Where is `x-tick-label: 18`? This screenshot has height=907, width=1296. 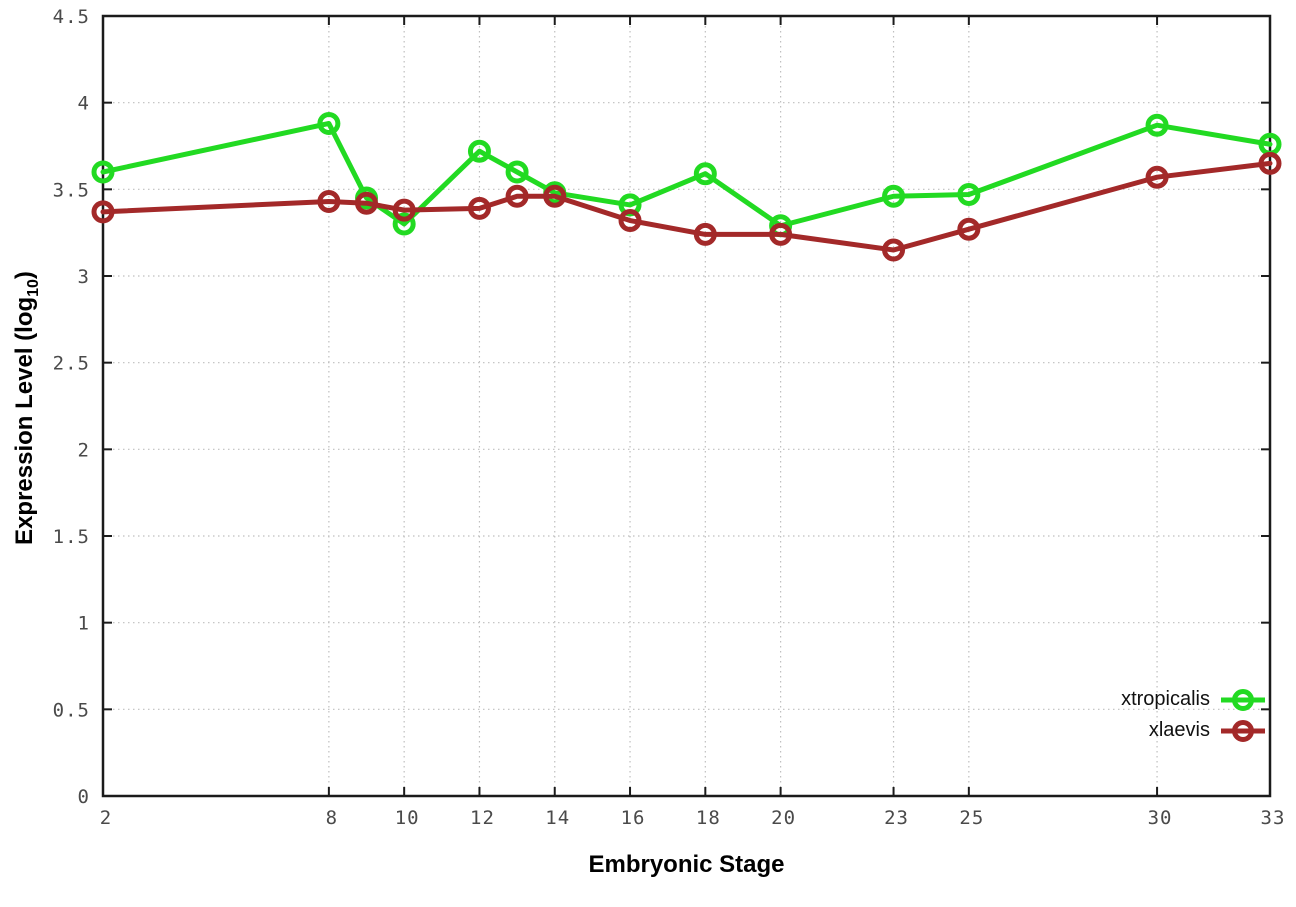 x-tick-label: 18 is located at coordinates (708, 818).